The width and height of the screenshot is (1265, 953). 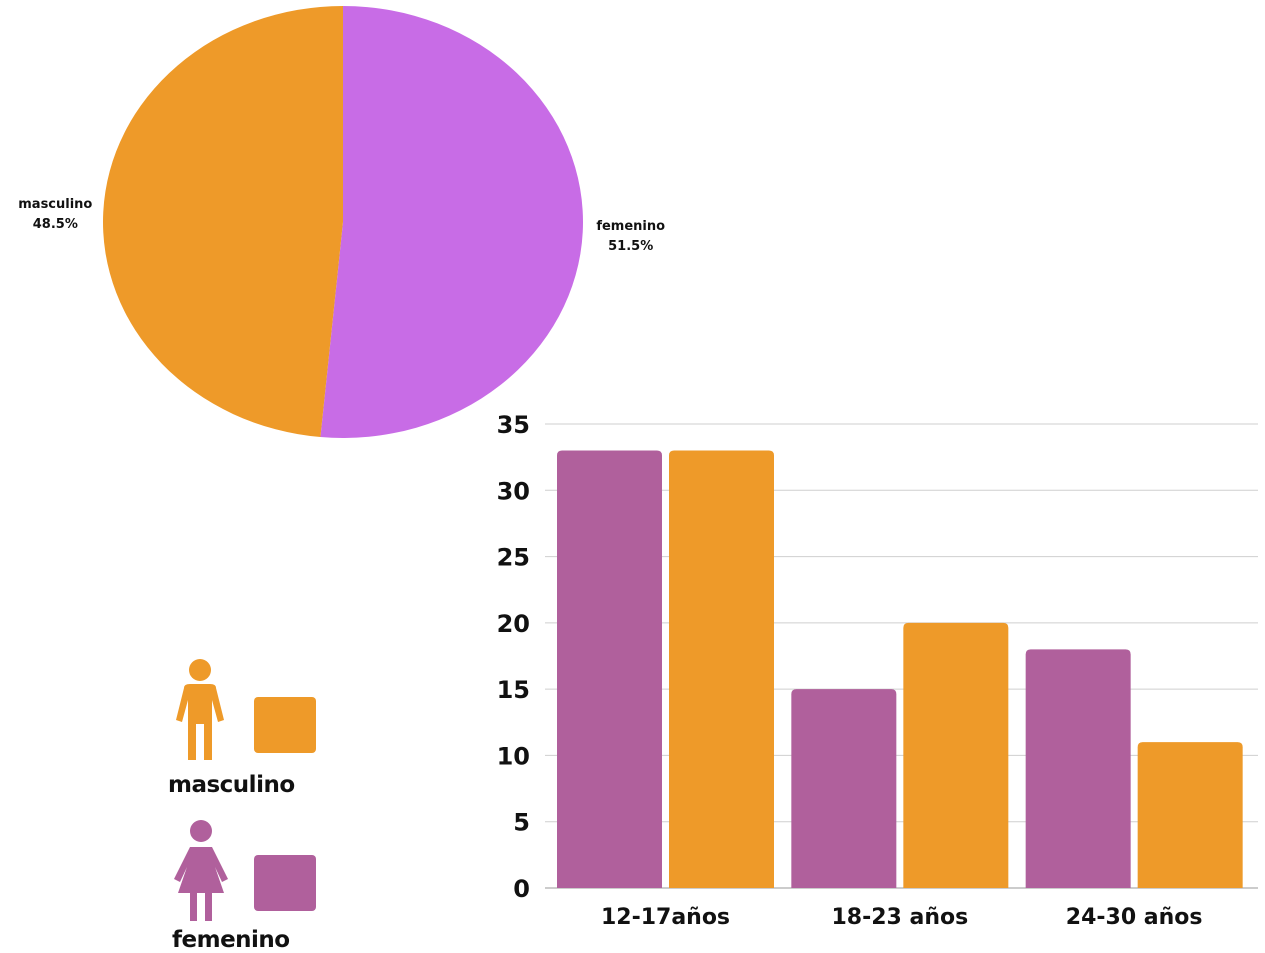 I want to click on y-tick-label: 20, so click(x=513, y=624).